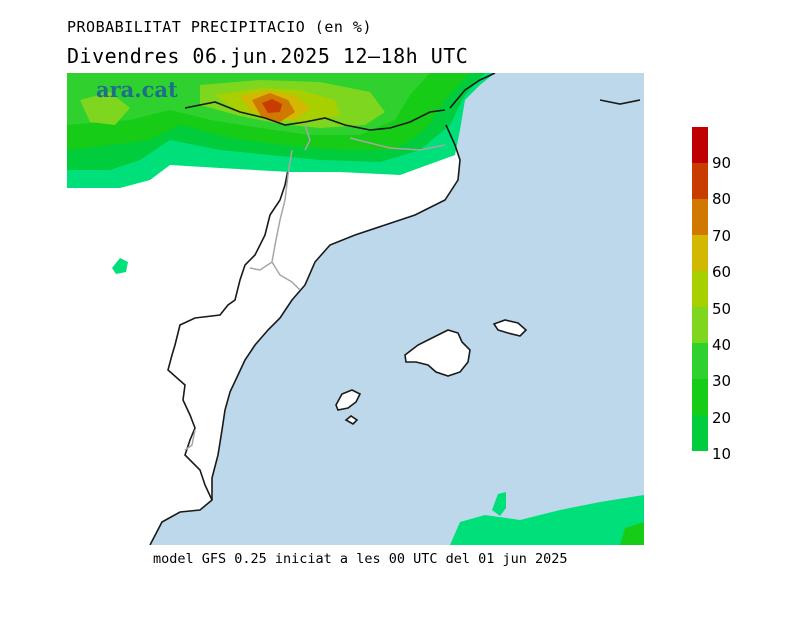 This screenshot has width=800, height=617. I want to click on island-mallorca, so click(437, 353).